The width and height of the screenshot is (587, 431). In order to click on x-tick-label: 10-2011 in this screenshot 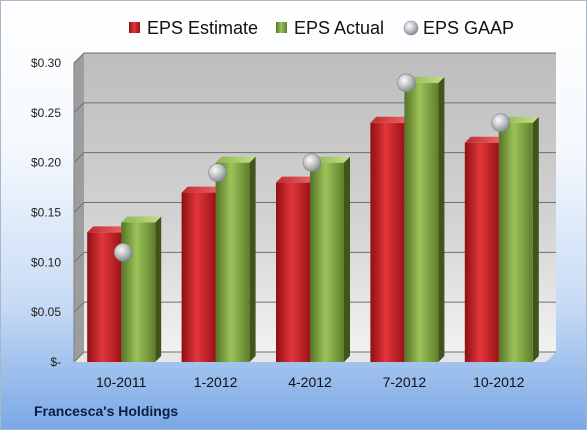, I will do `click(121, 382)`.